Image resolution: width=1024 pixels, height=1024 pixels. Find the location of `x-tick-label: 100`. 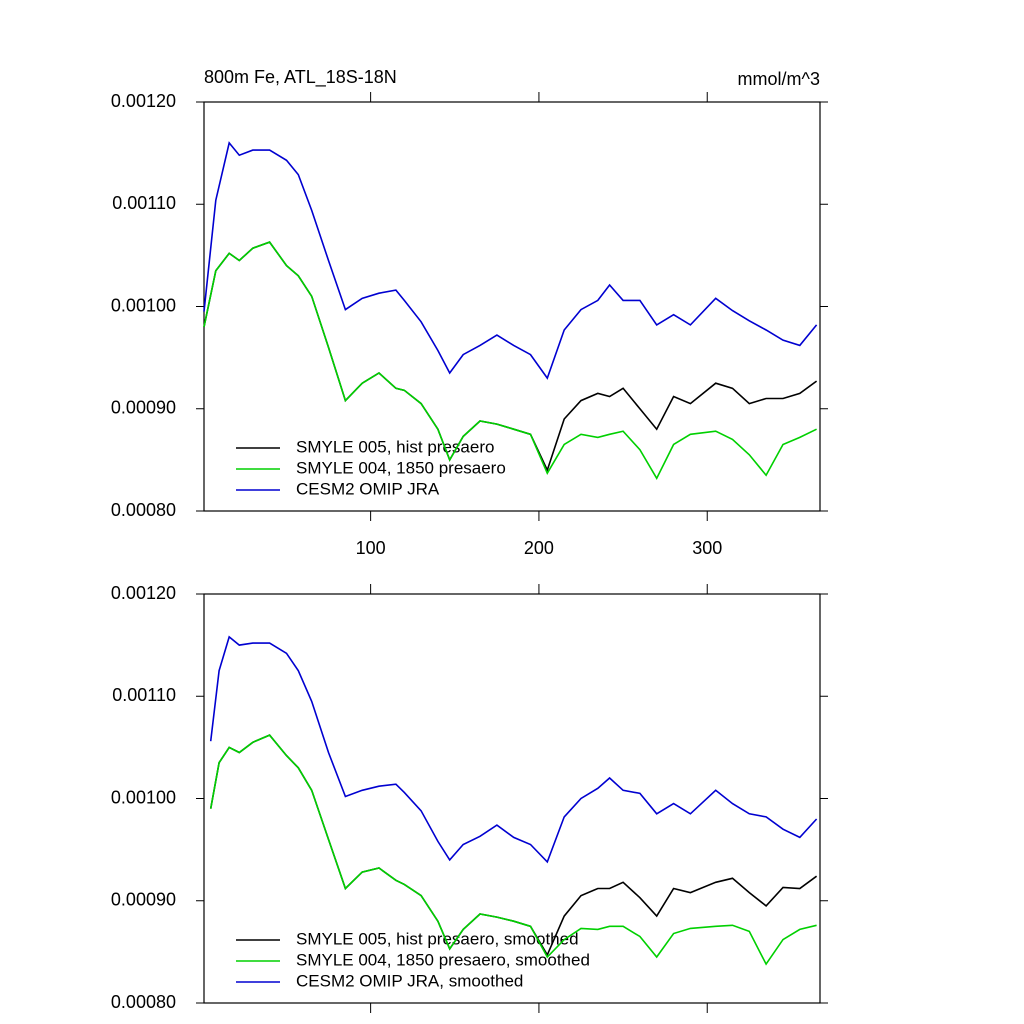

x-tick-label: 100 is located at coordinates (371, 548).